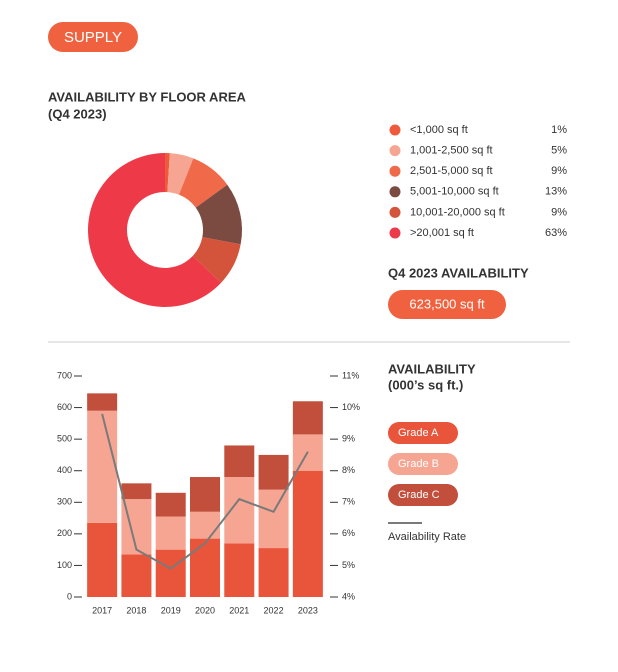  What do you see at coordinates (418, 433) in the screenshot?
I see `legend-label: Grade A` at bounding box center [418, 433].